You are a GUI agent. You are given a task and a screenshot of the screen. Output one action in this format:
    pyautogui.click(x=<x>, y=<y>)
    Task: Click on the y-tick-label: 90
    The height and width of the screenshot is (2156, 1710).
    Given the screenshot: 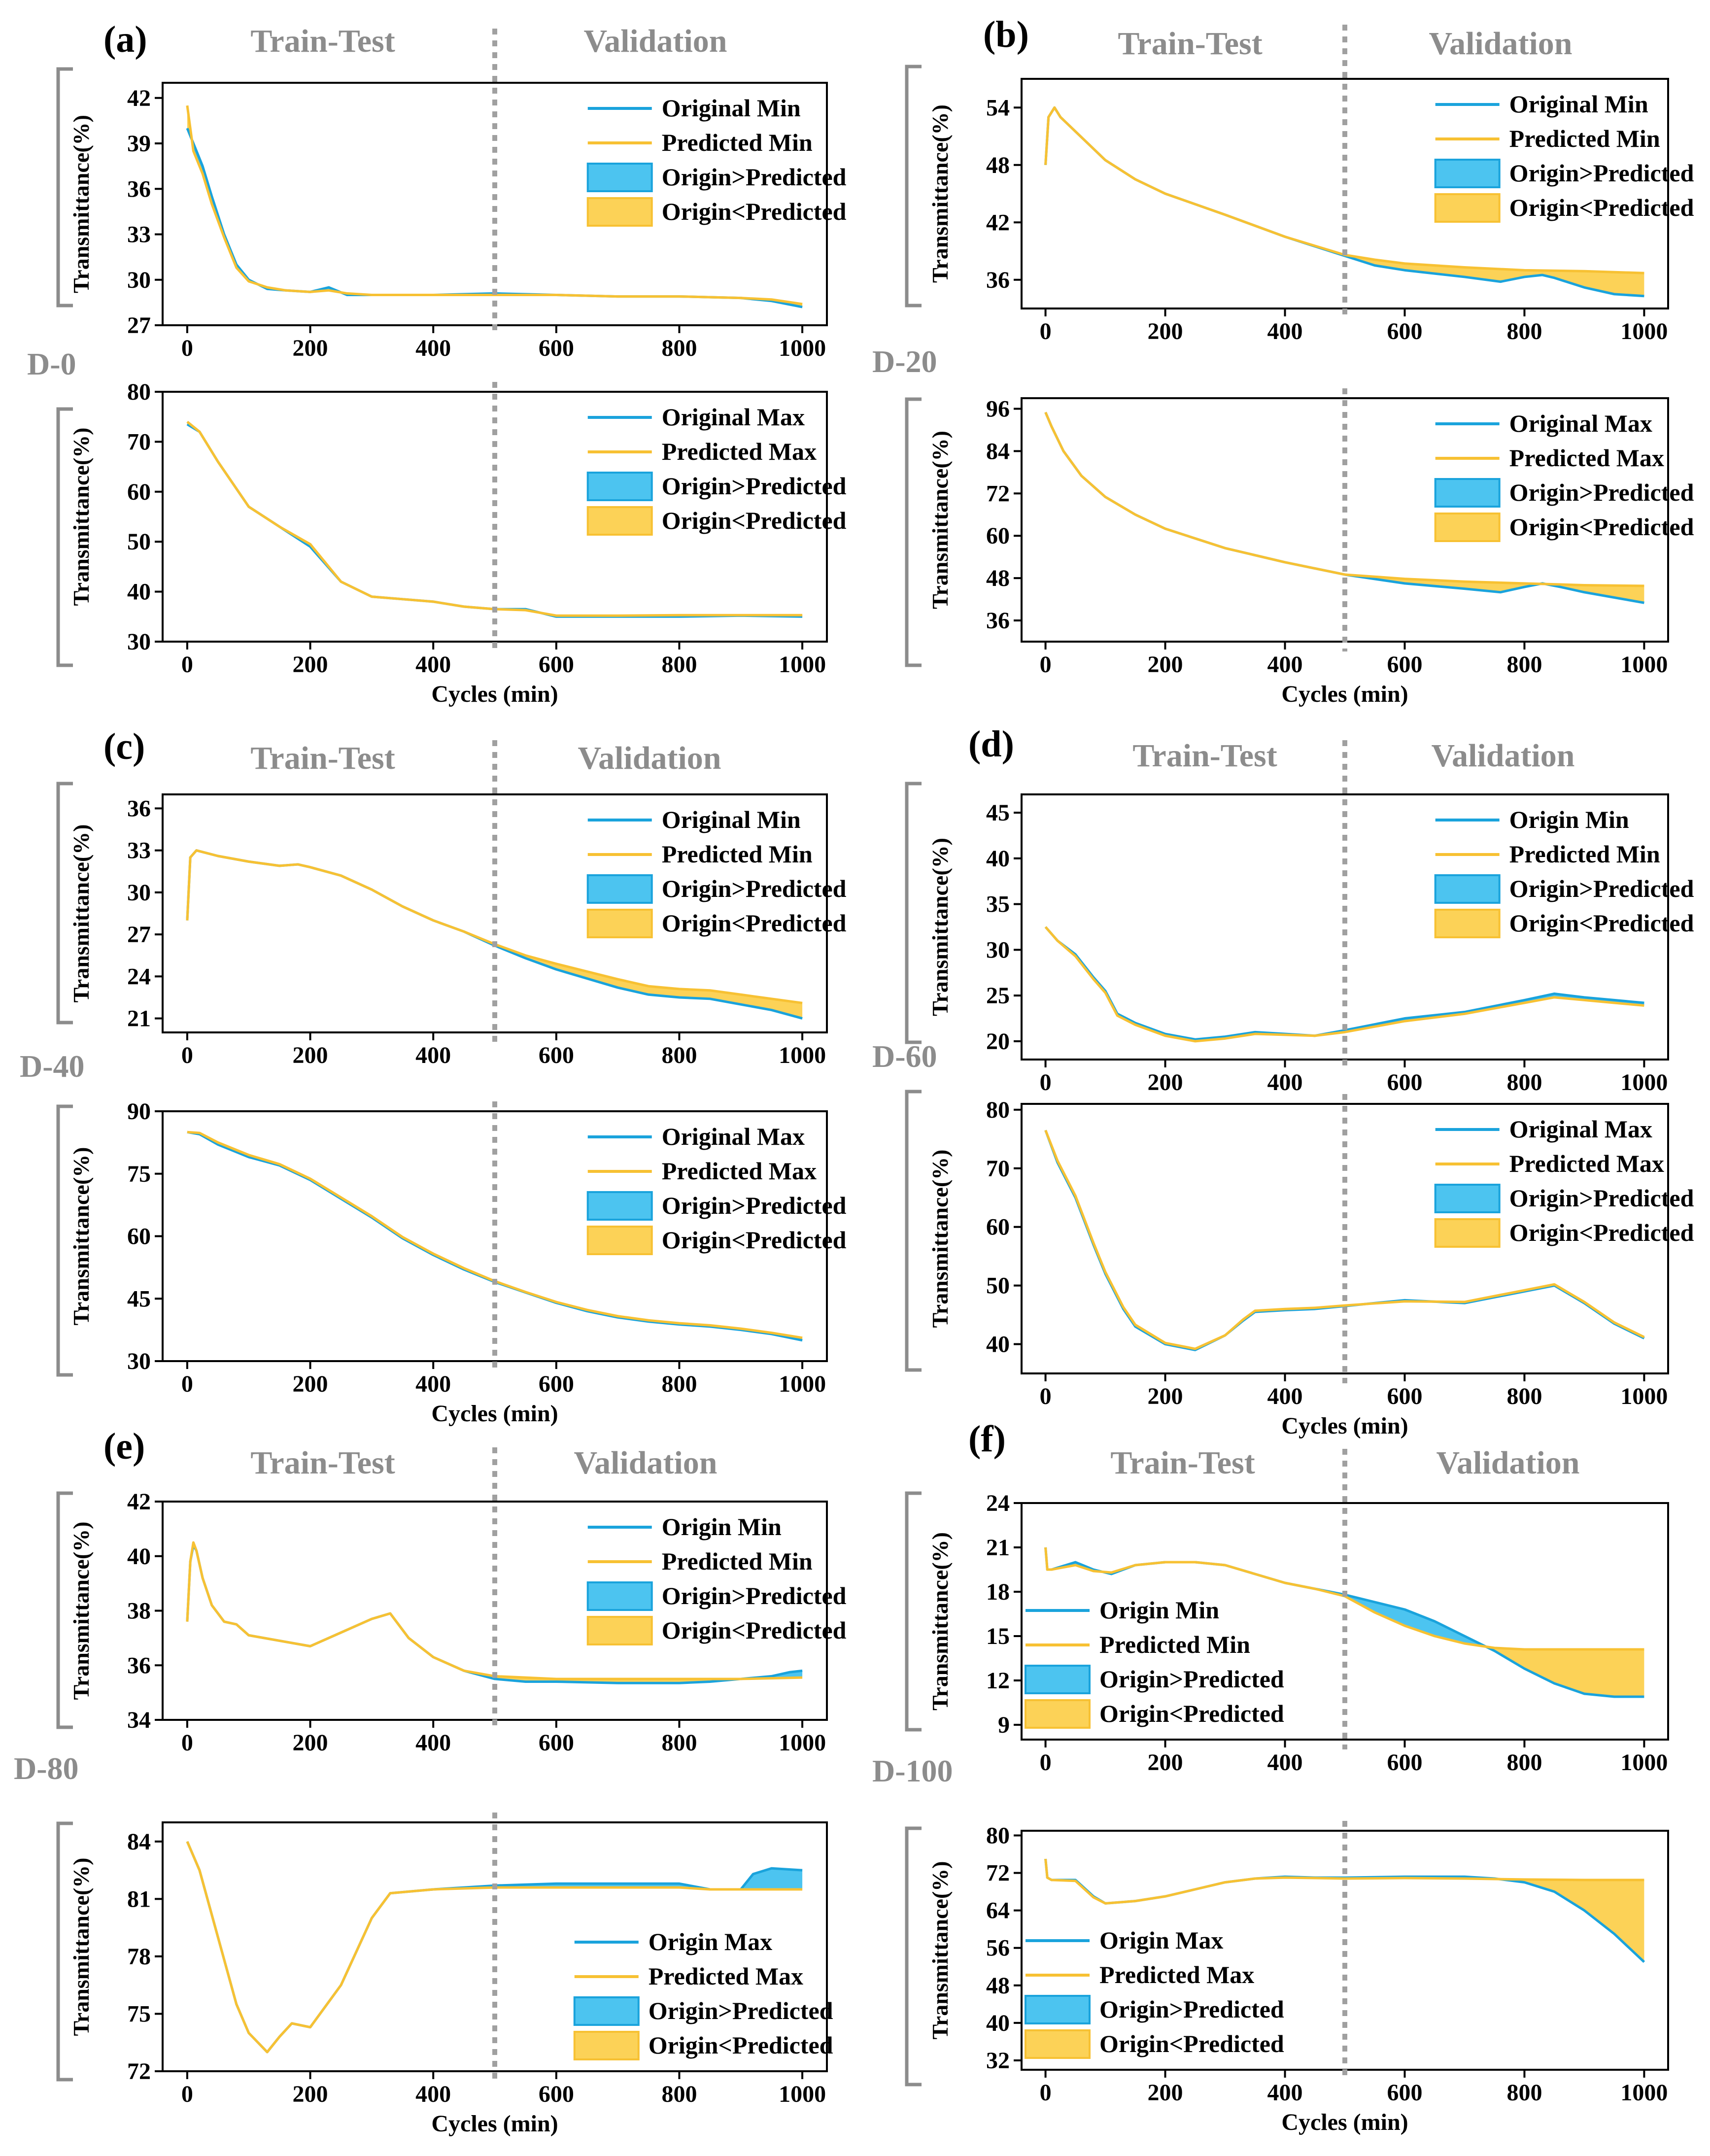 What is the action you would take?
    pyautogui.click(x=139, y=1111)
    